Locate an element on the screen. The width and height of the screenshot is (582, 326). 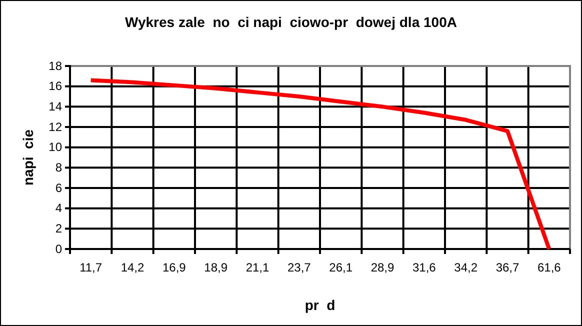
x-tick-label: 14,2 is located at coordinates (132, 267).